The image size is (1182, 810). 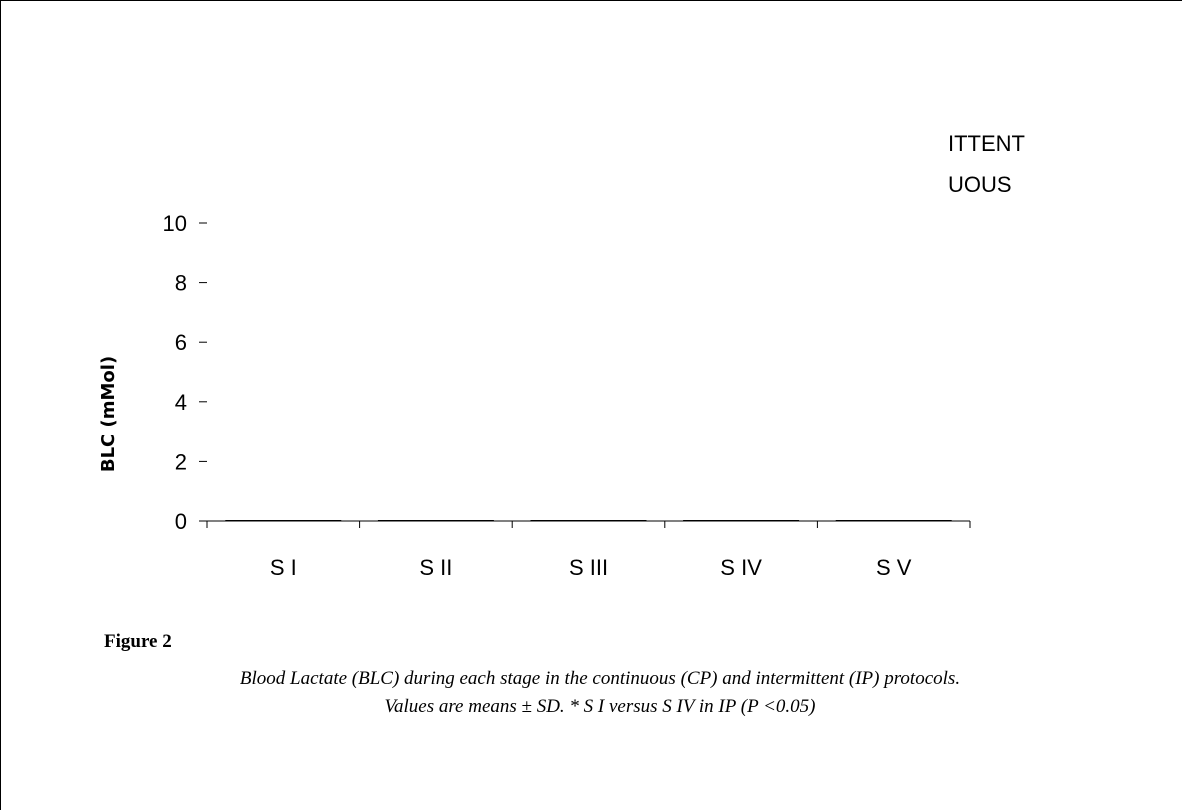 What do you see at coordinates (185, 372) in the screenshot?
I see `y-axis: 0 2 4 6 8 10` at bounding box center [185, 372].